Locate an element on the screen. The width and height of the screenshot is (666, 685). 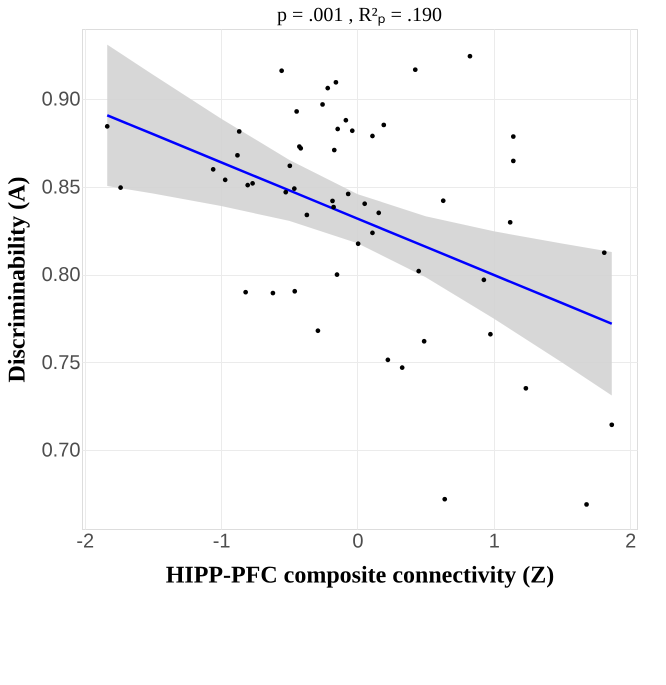
y-tick-label: 0.90 is located at coordinates (61, 99).